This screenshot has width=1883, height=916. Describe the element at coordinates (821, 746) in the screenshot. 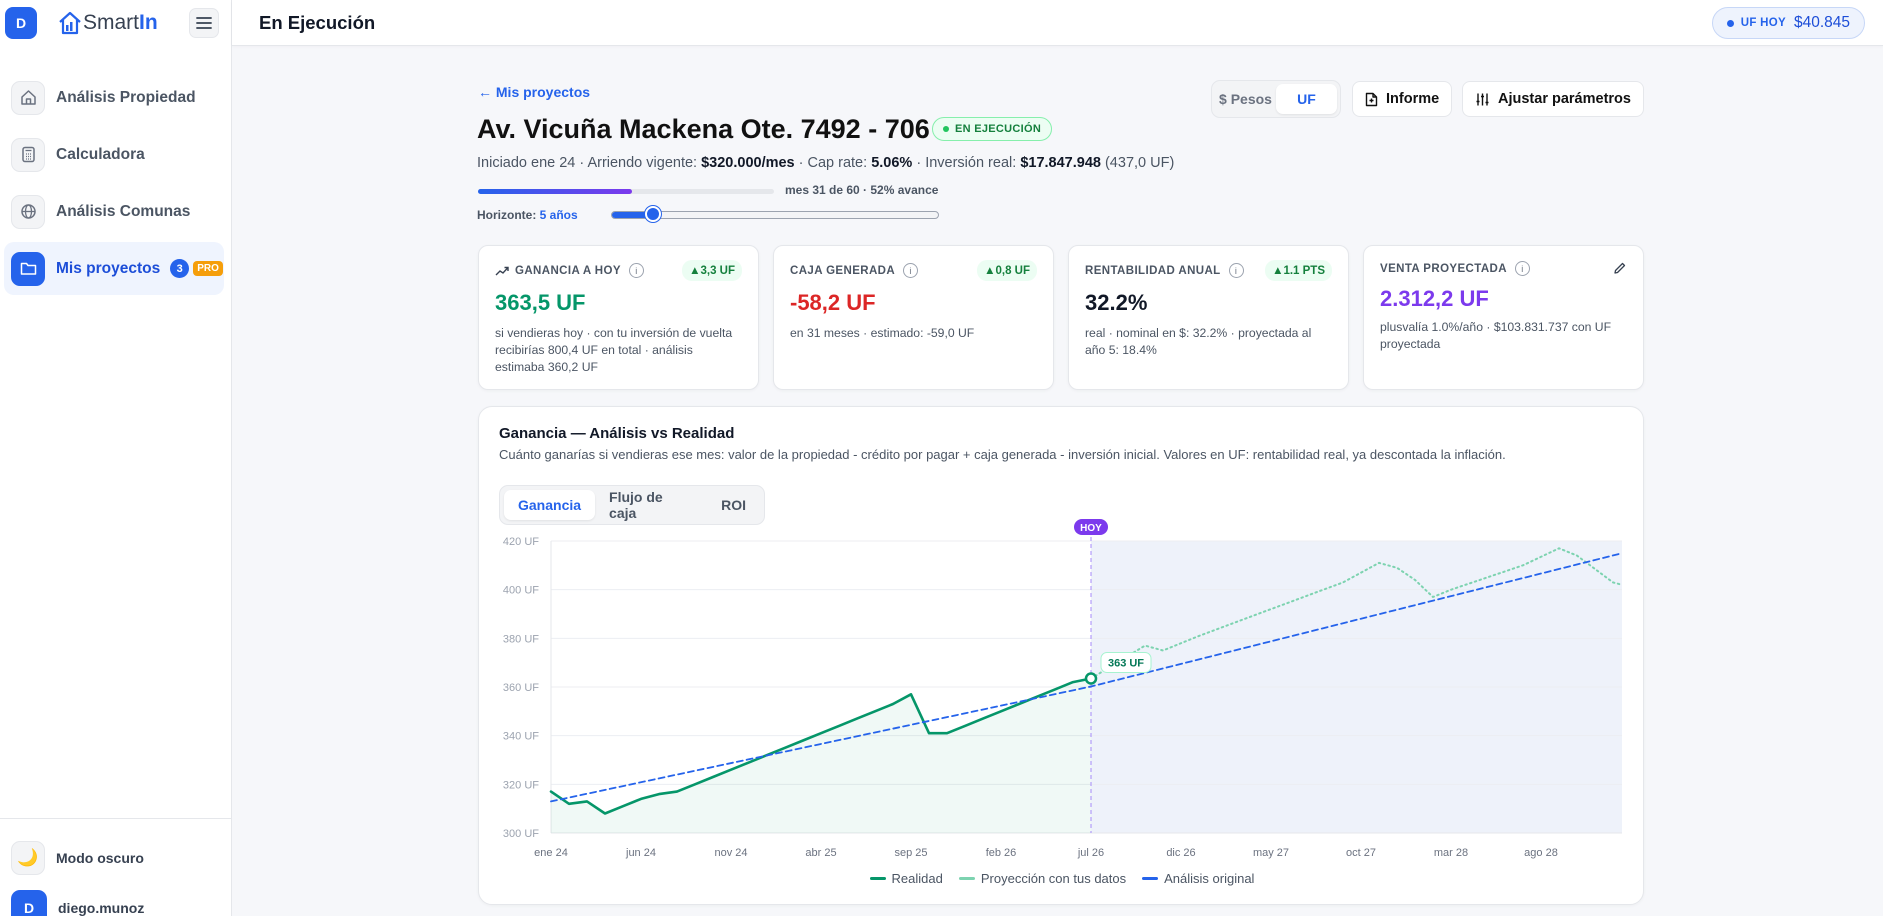

I see `series-realidad` at that location.